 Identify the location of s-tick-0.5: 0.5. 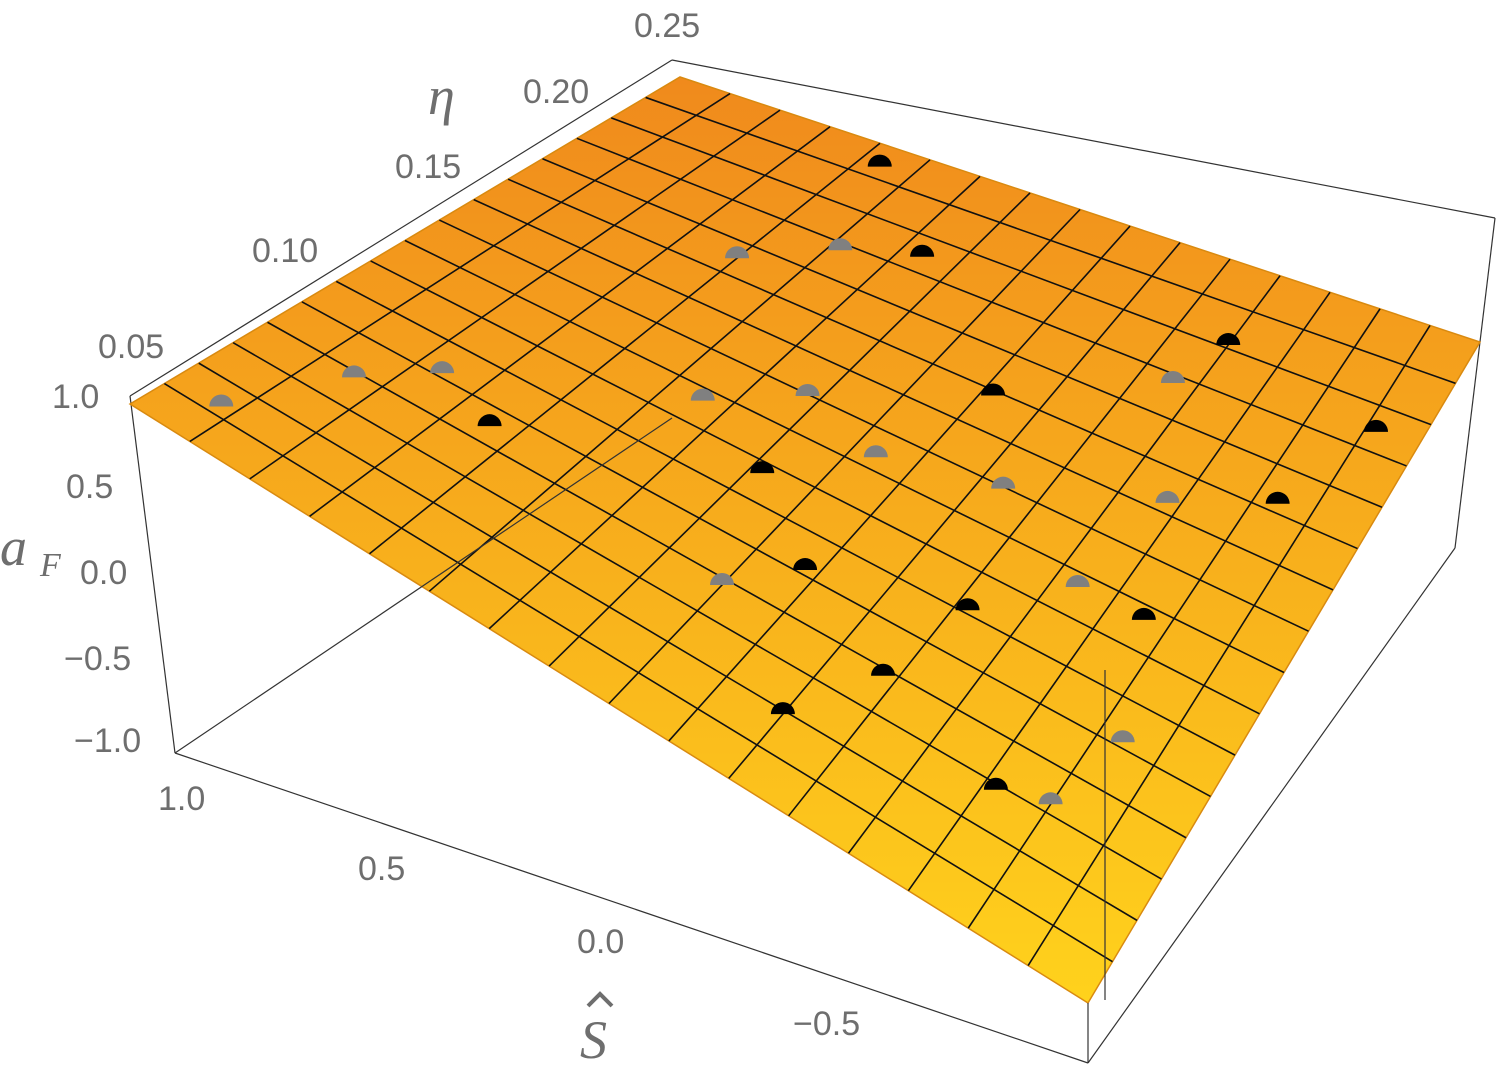
(381, 869).